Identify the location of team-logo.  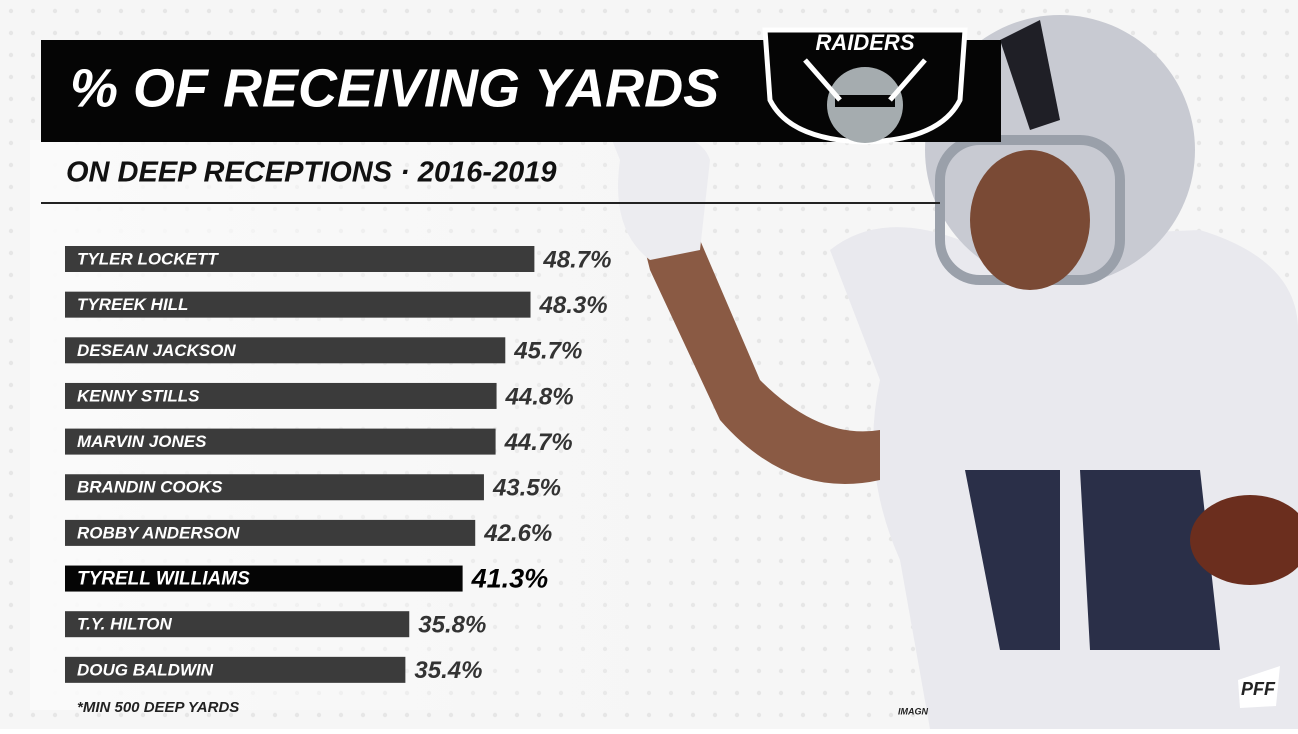
(865, 86).